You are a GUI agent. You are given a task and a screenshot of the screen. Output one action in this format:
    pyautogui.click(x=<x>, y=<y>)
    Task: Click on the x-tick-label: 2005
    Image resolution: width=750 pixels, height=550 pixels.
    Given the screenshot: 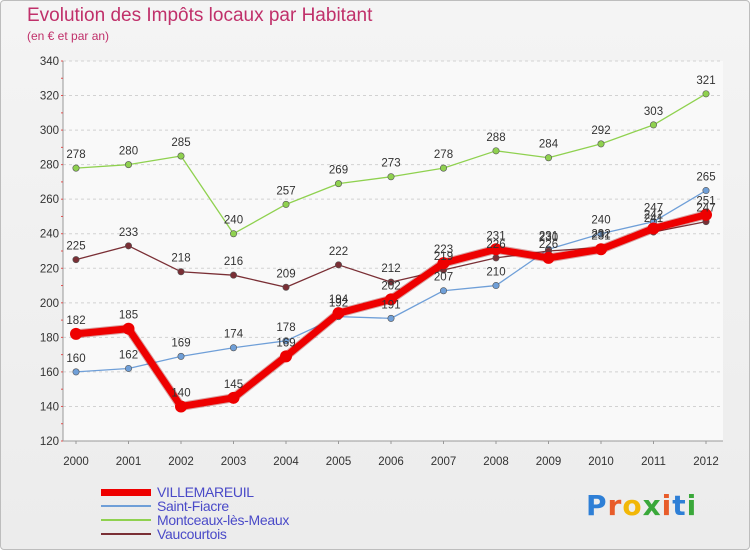 What is the action you would take?
    pyautogui.click(x=339, y=462)
    